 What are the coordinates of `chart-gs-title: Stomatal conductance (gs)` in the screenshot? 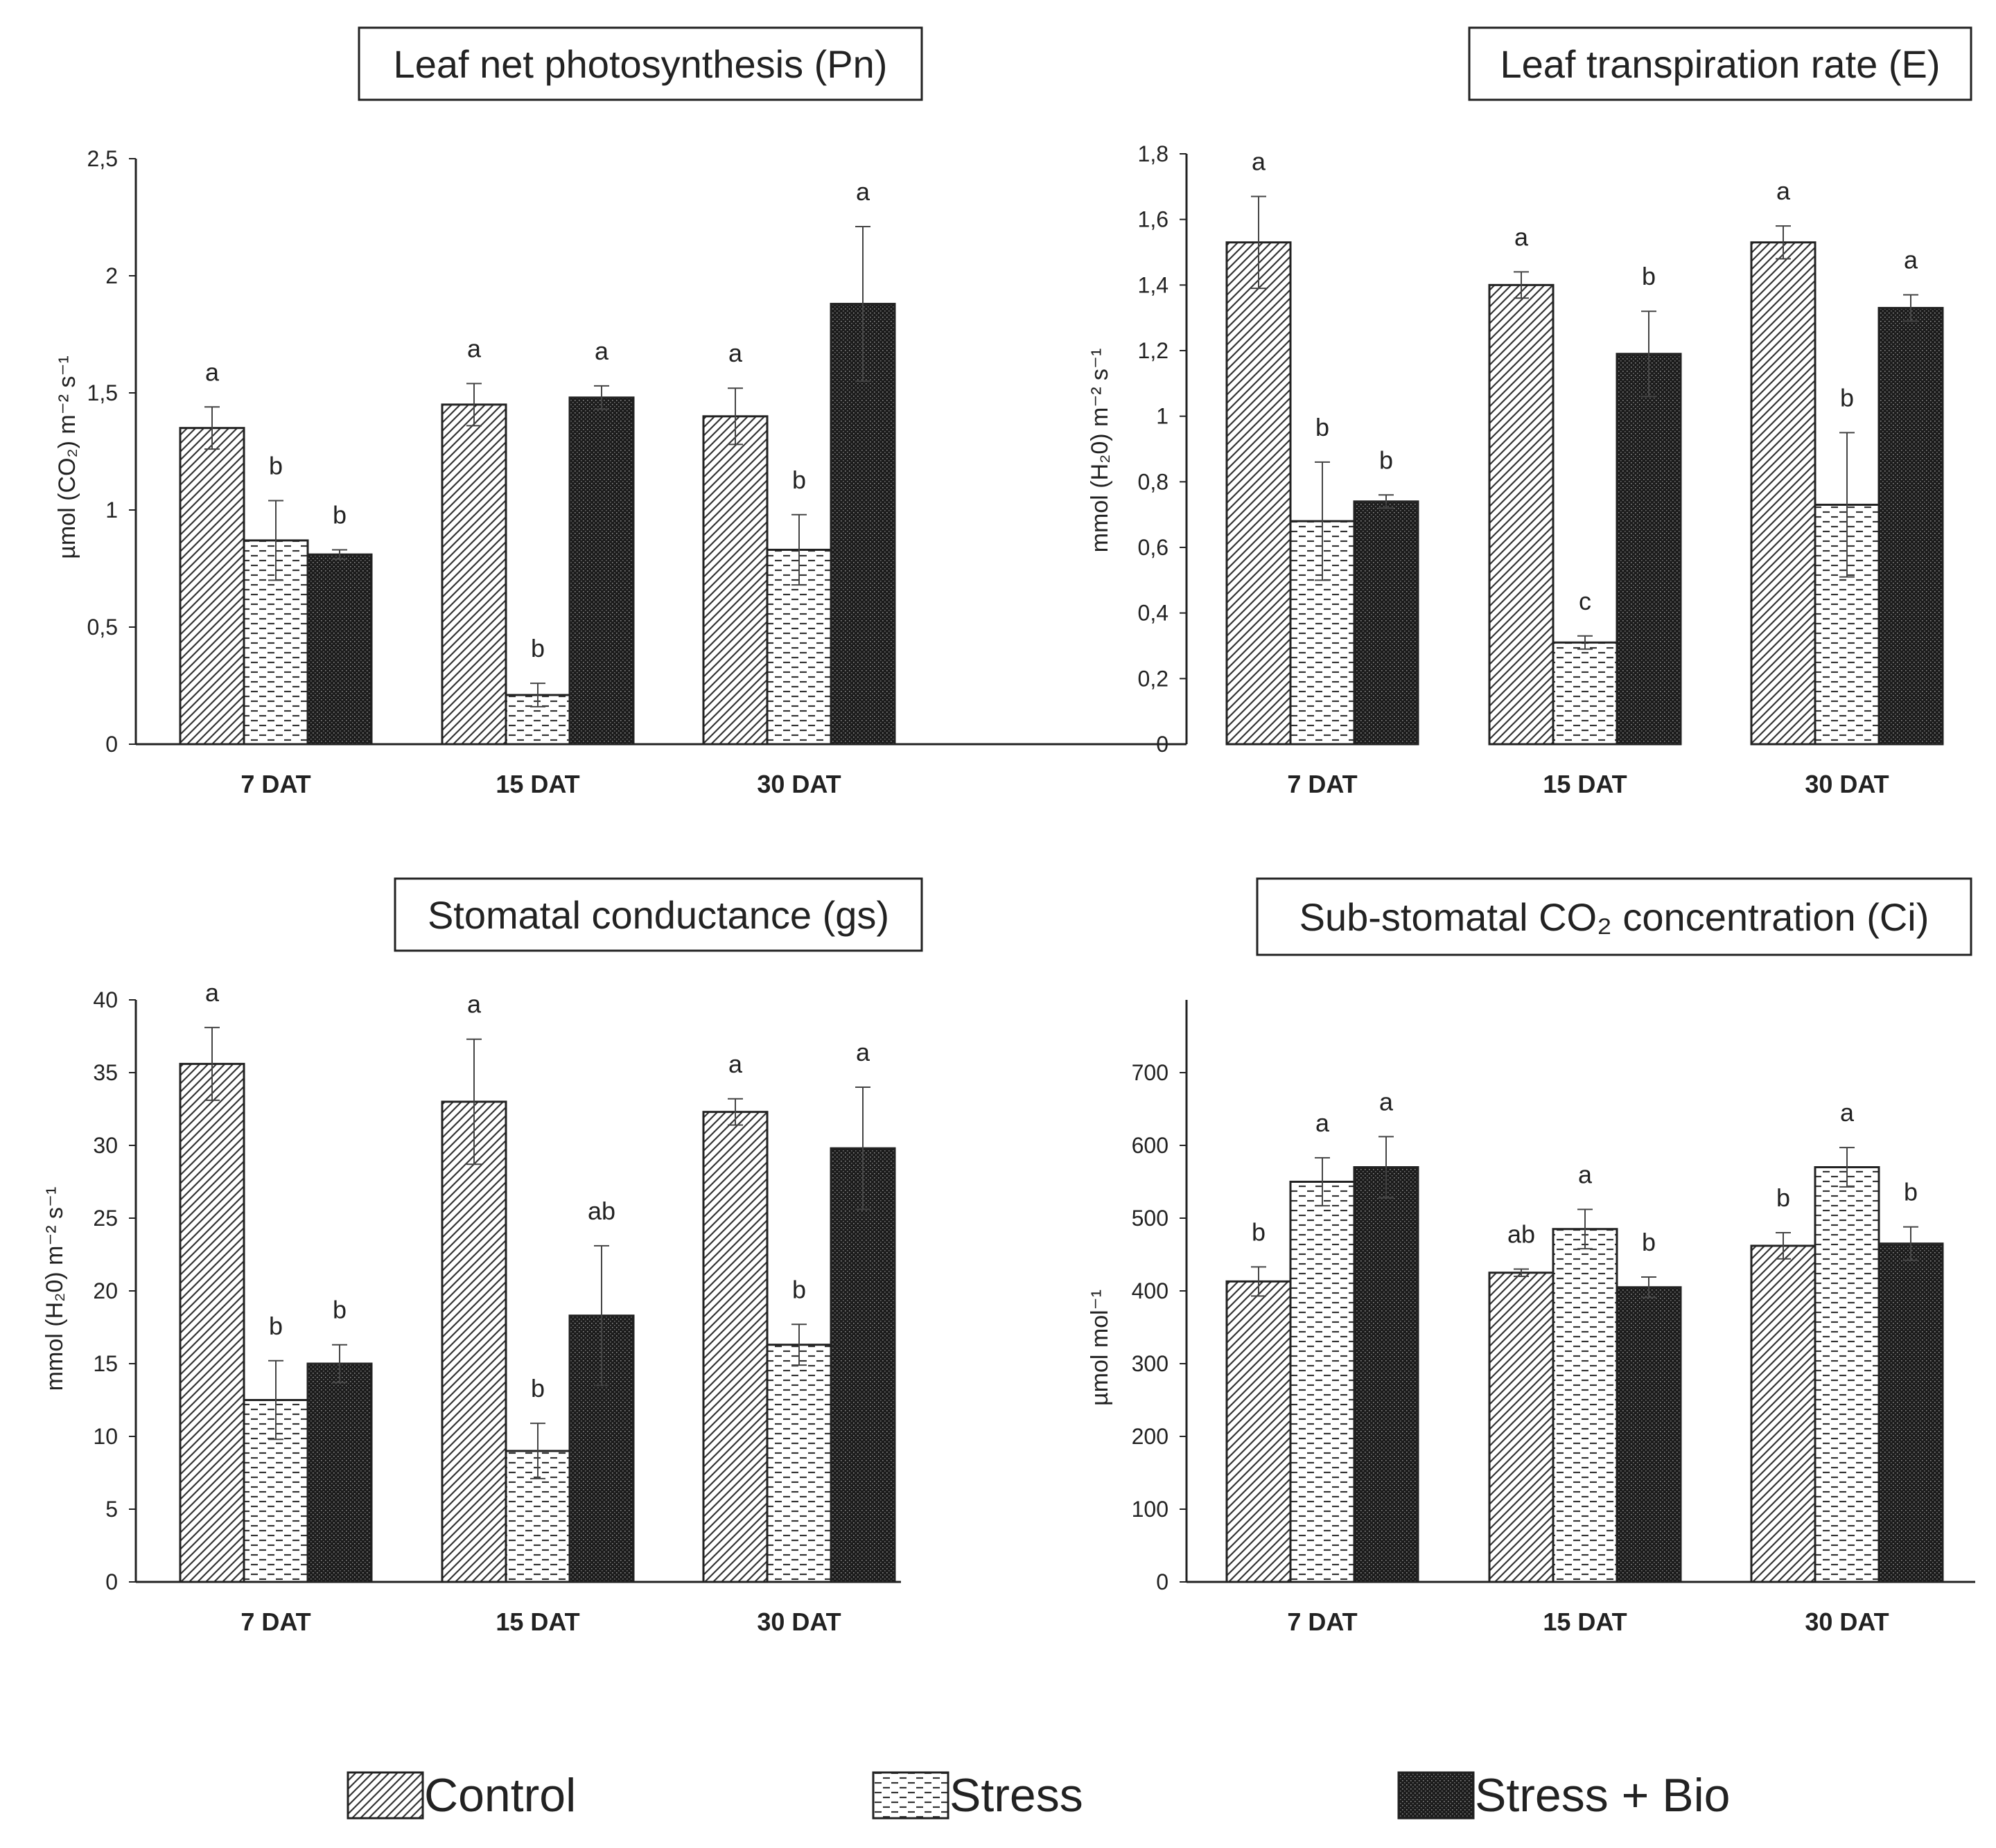 It's located at (658, 915).